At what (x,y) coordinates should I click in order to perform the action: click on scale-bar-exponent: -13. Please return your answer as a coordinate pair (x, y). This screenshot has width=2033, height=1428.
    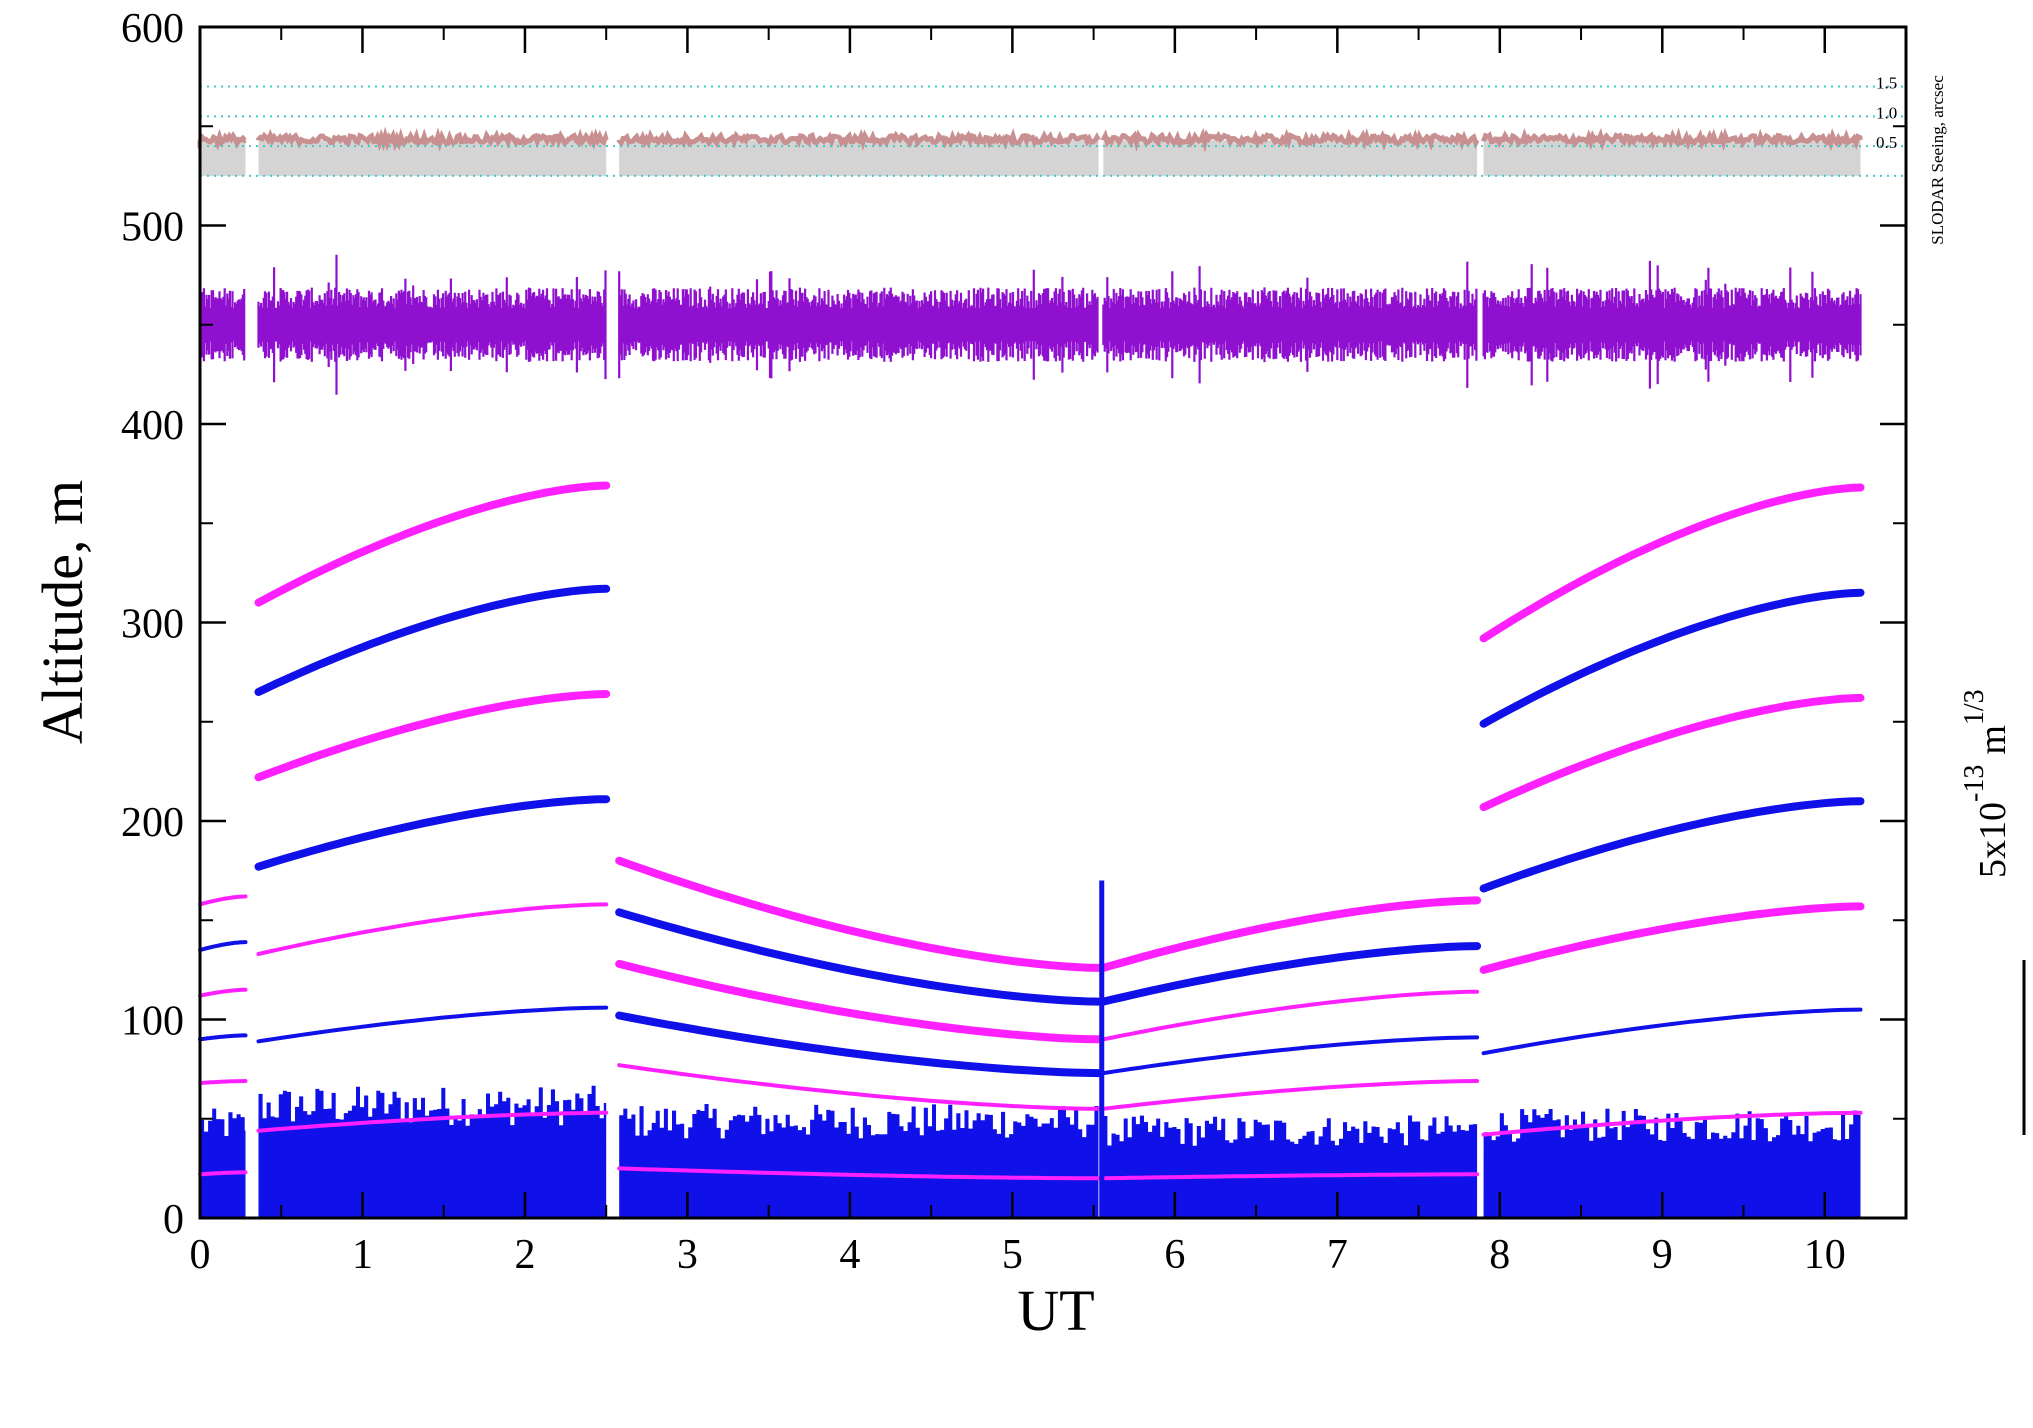
    Looking at the image, I should click on (1974, 783).